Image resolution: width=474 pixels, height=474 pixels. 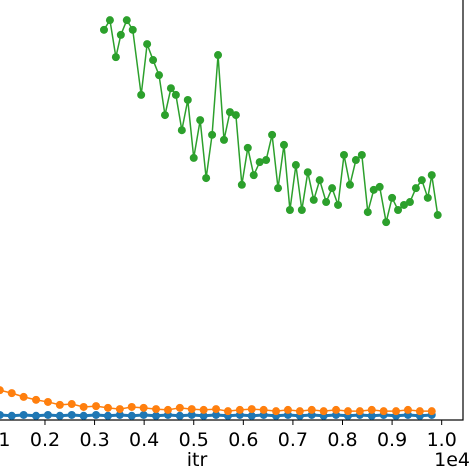 What do you see at coordinates (194, 440) in the screenshot?
I see `x-tick-label: 0.5` at bounding box center [194, 440].